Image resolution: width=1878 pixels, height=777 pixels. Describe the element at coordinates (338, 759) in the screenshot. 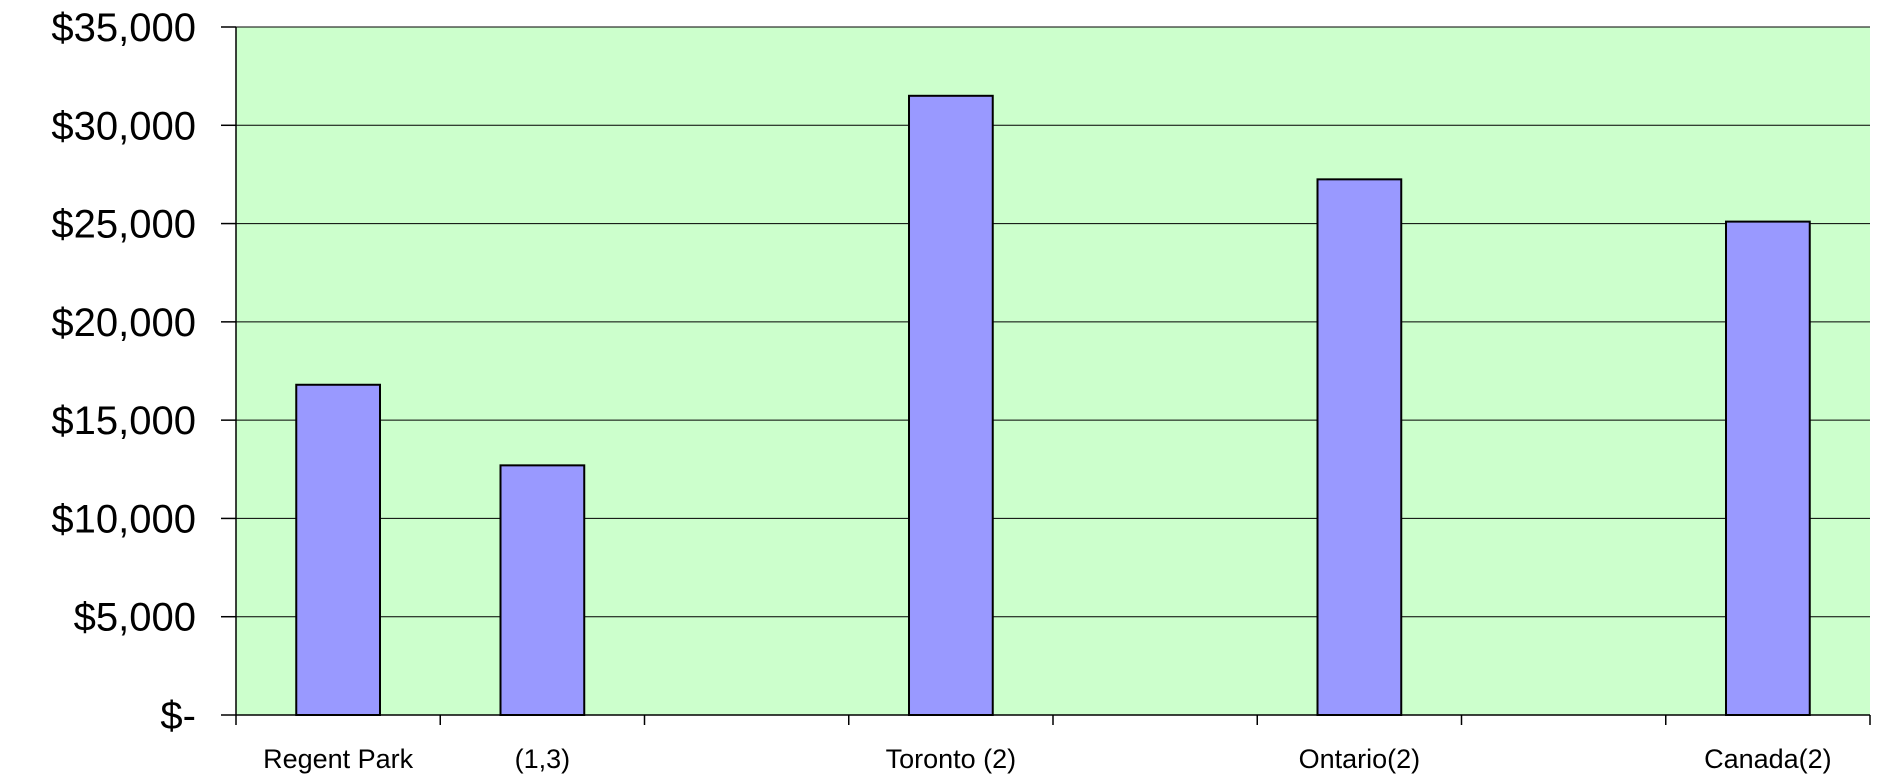

I see `x-tick-label: Regent Park` at that location.